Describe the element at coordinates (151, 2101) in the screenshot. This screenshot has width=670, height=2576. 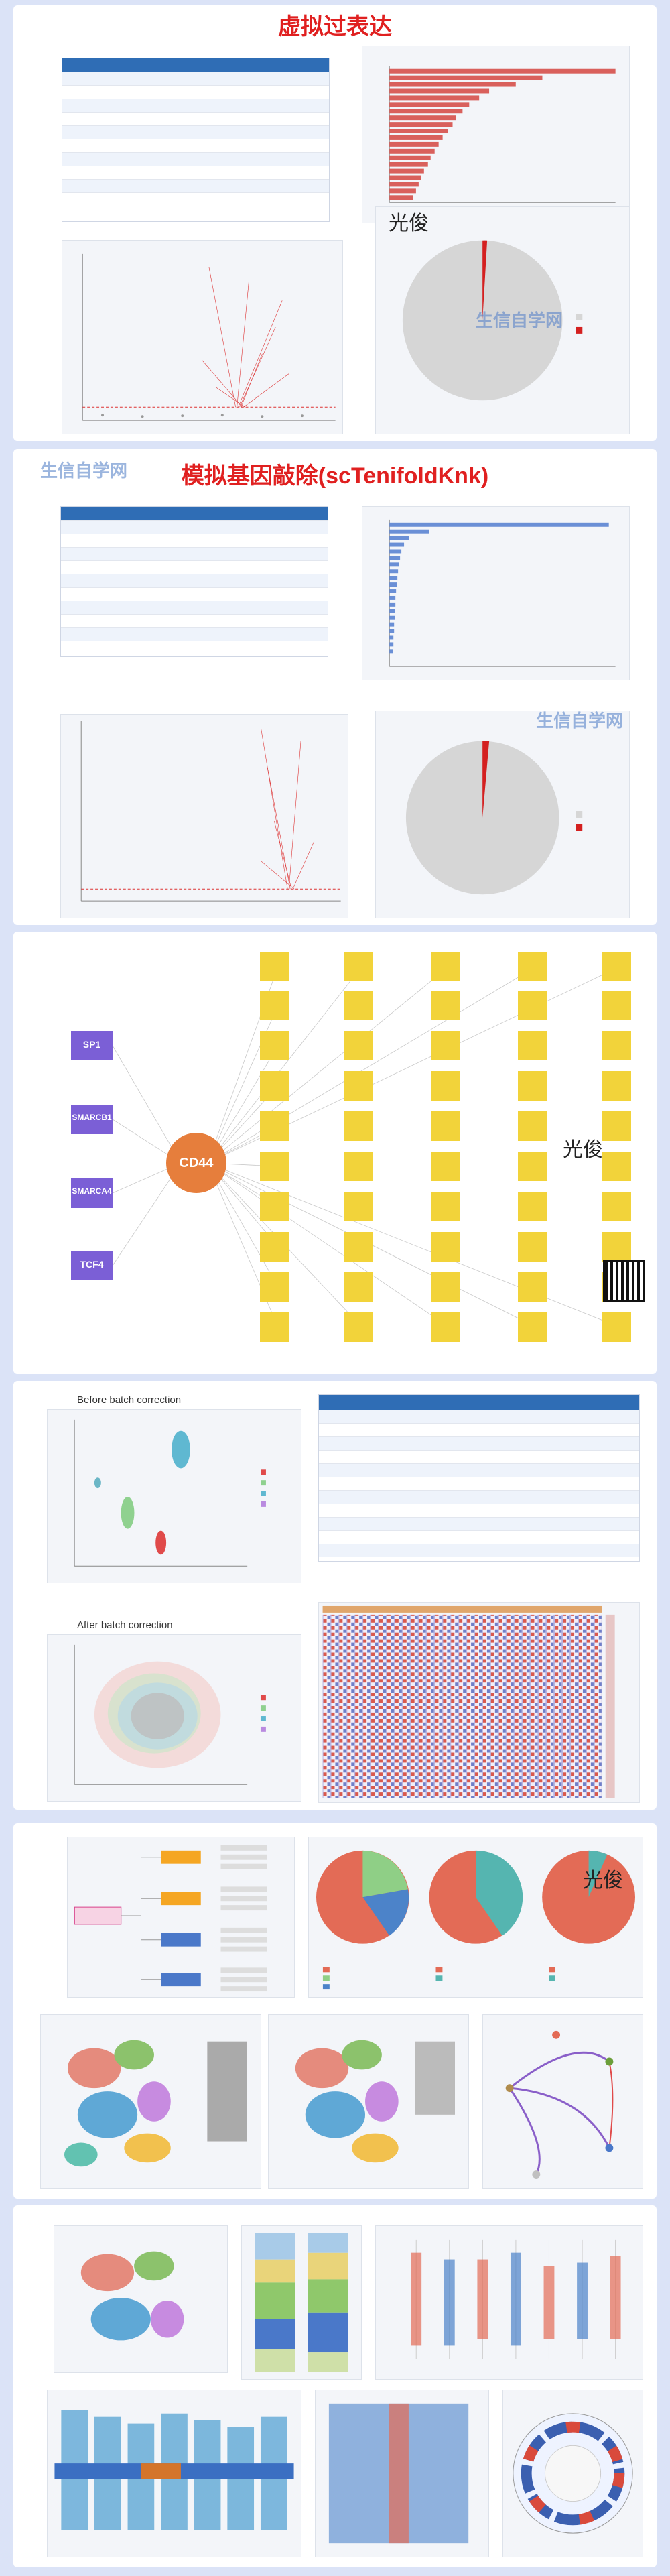
I see `umap-clusters-plot` at that location.